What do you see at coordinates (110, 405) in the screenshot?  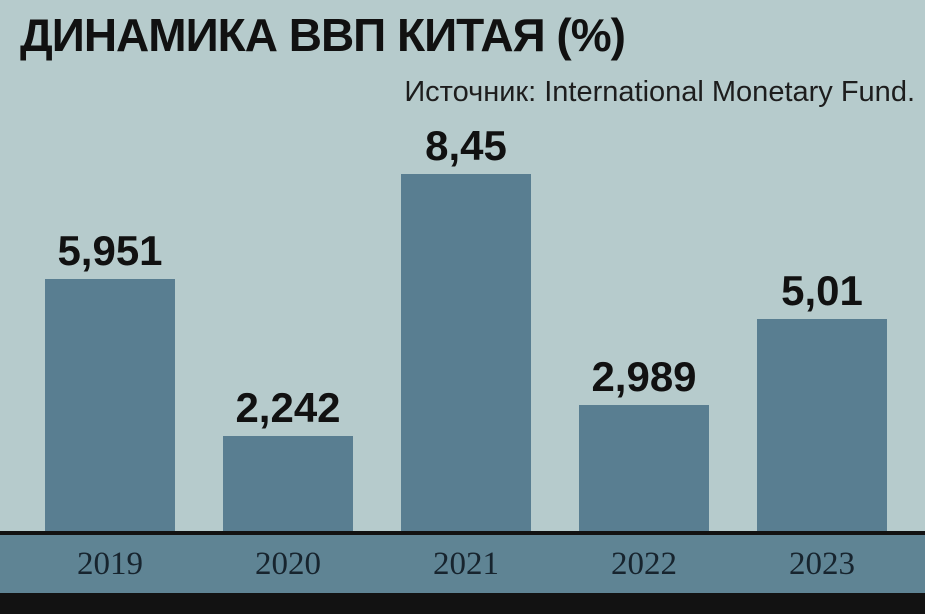 I see `bar-2019` at bounding box center [110, 405].